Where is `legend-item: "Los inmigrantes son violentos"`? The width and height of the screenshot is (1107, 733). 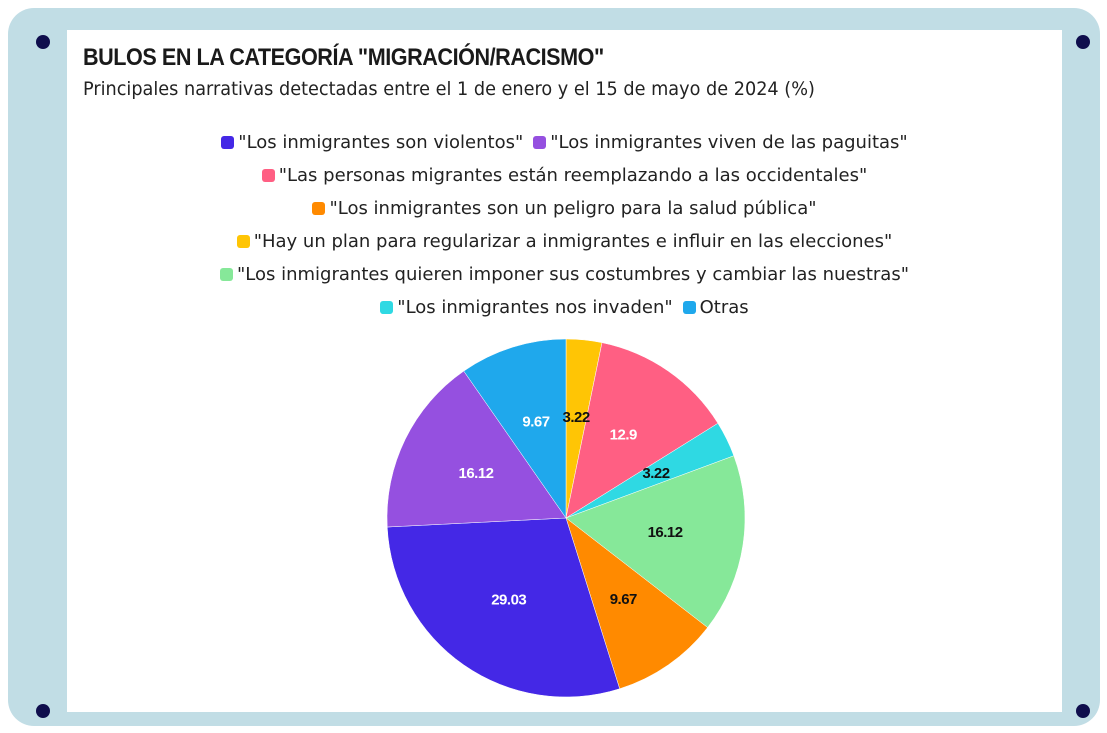
legend-item: "Los inmigrantes son violentos" is located at coordinates (372, 142).